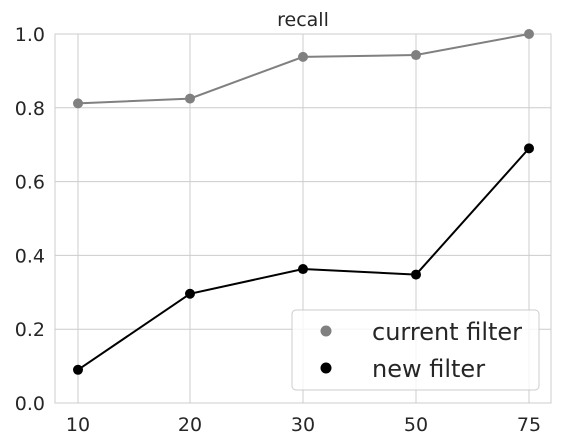 This screenshot has height=443, width=561. I want to click on legend-label-current-filter: current filter, so click(447, 332).